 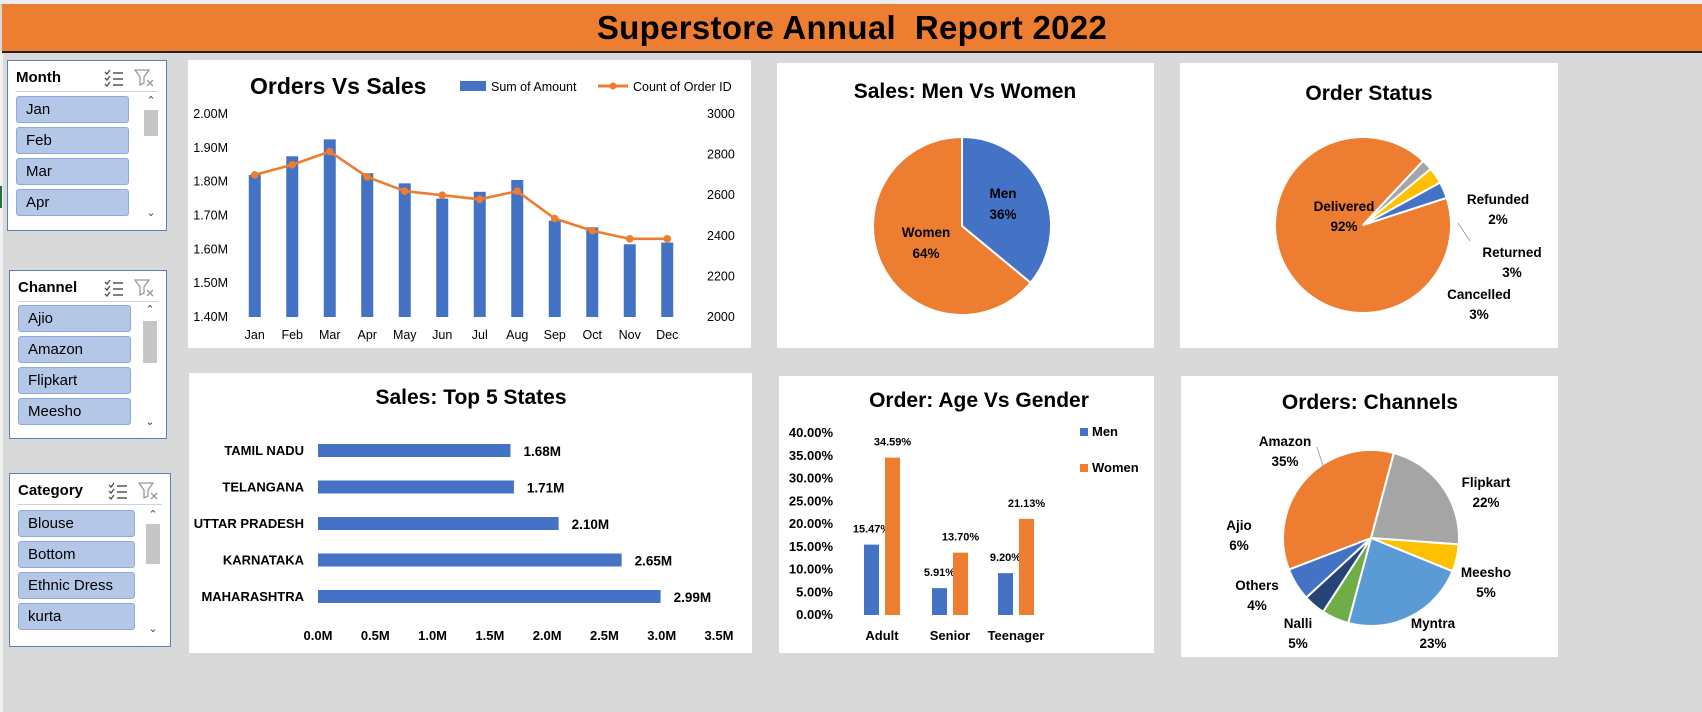 What do you see at coordinates (1343, 226) in the screenshot?
I see `data-label-value: 92%` at bounding box center [1343, 226].